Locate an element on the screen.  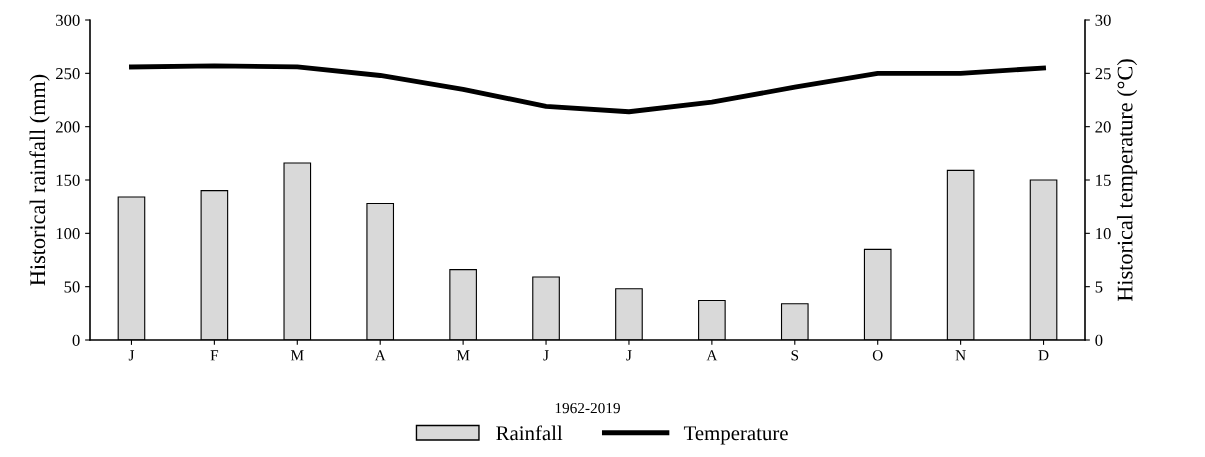
y2-tick-label: 15 is located at coordinates (1103, 180).